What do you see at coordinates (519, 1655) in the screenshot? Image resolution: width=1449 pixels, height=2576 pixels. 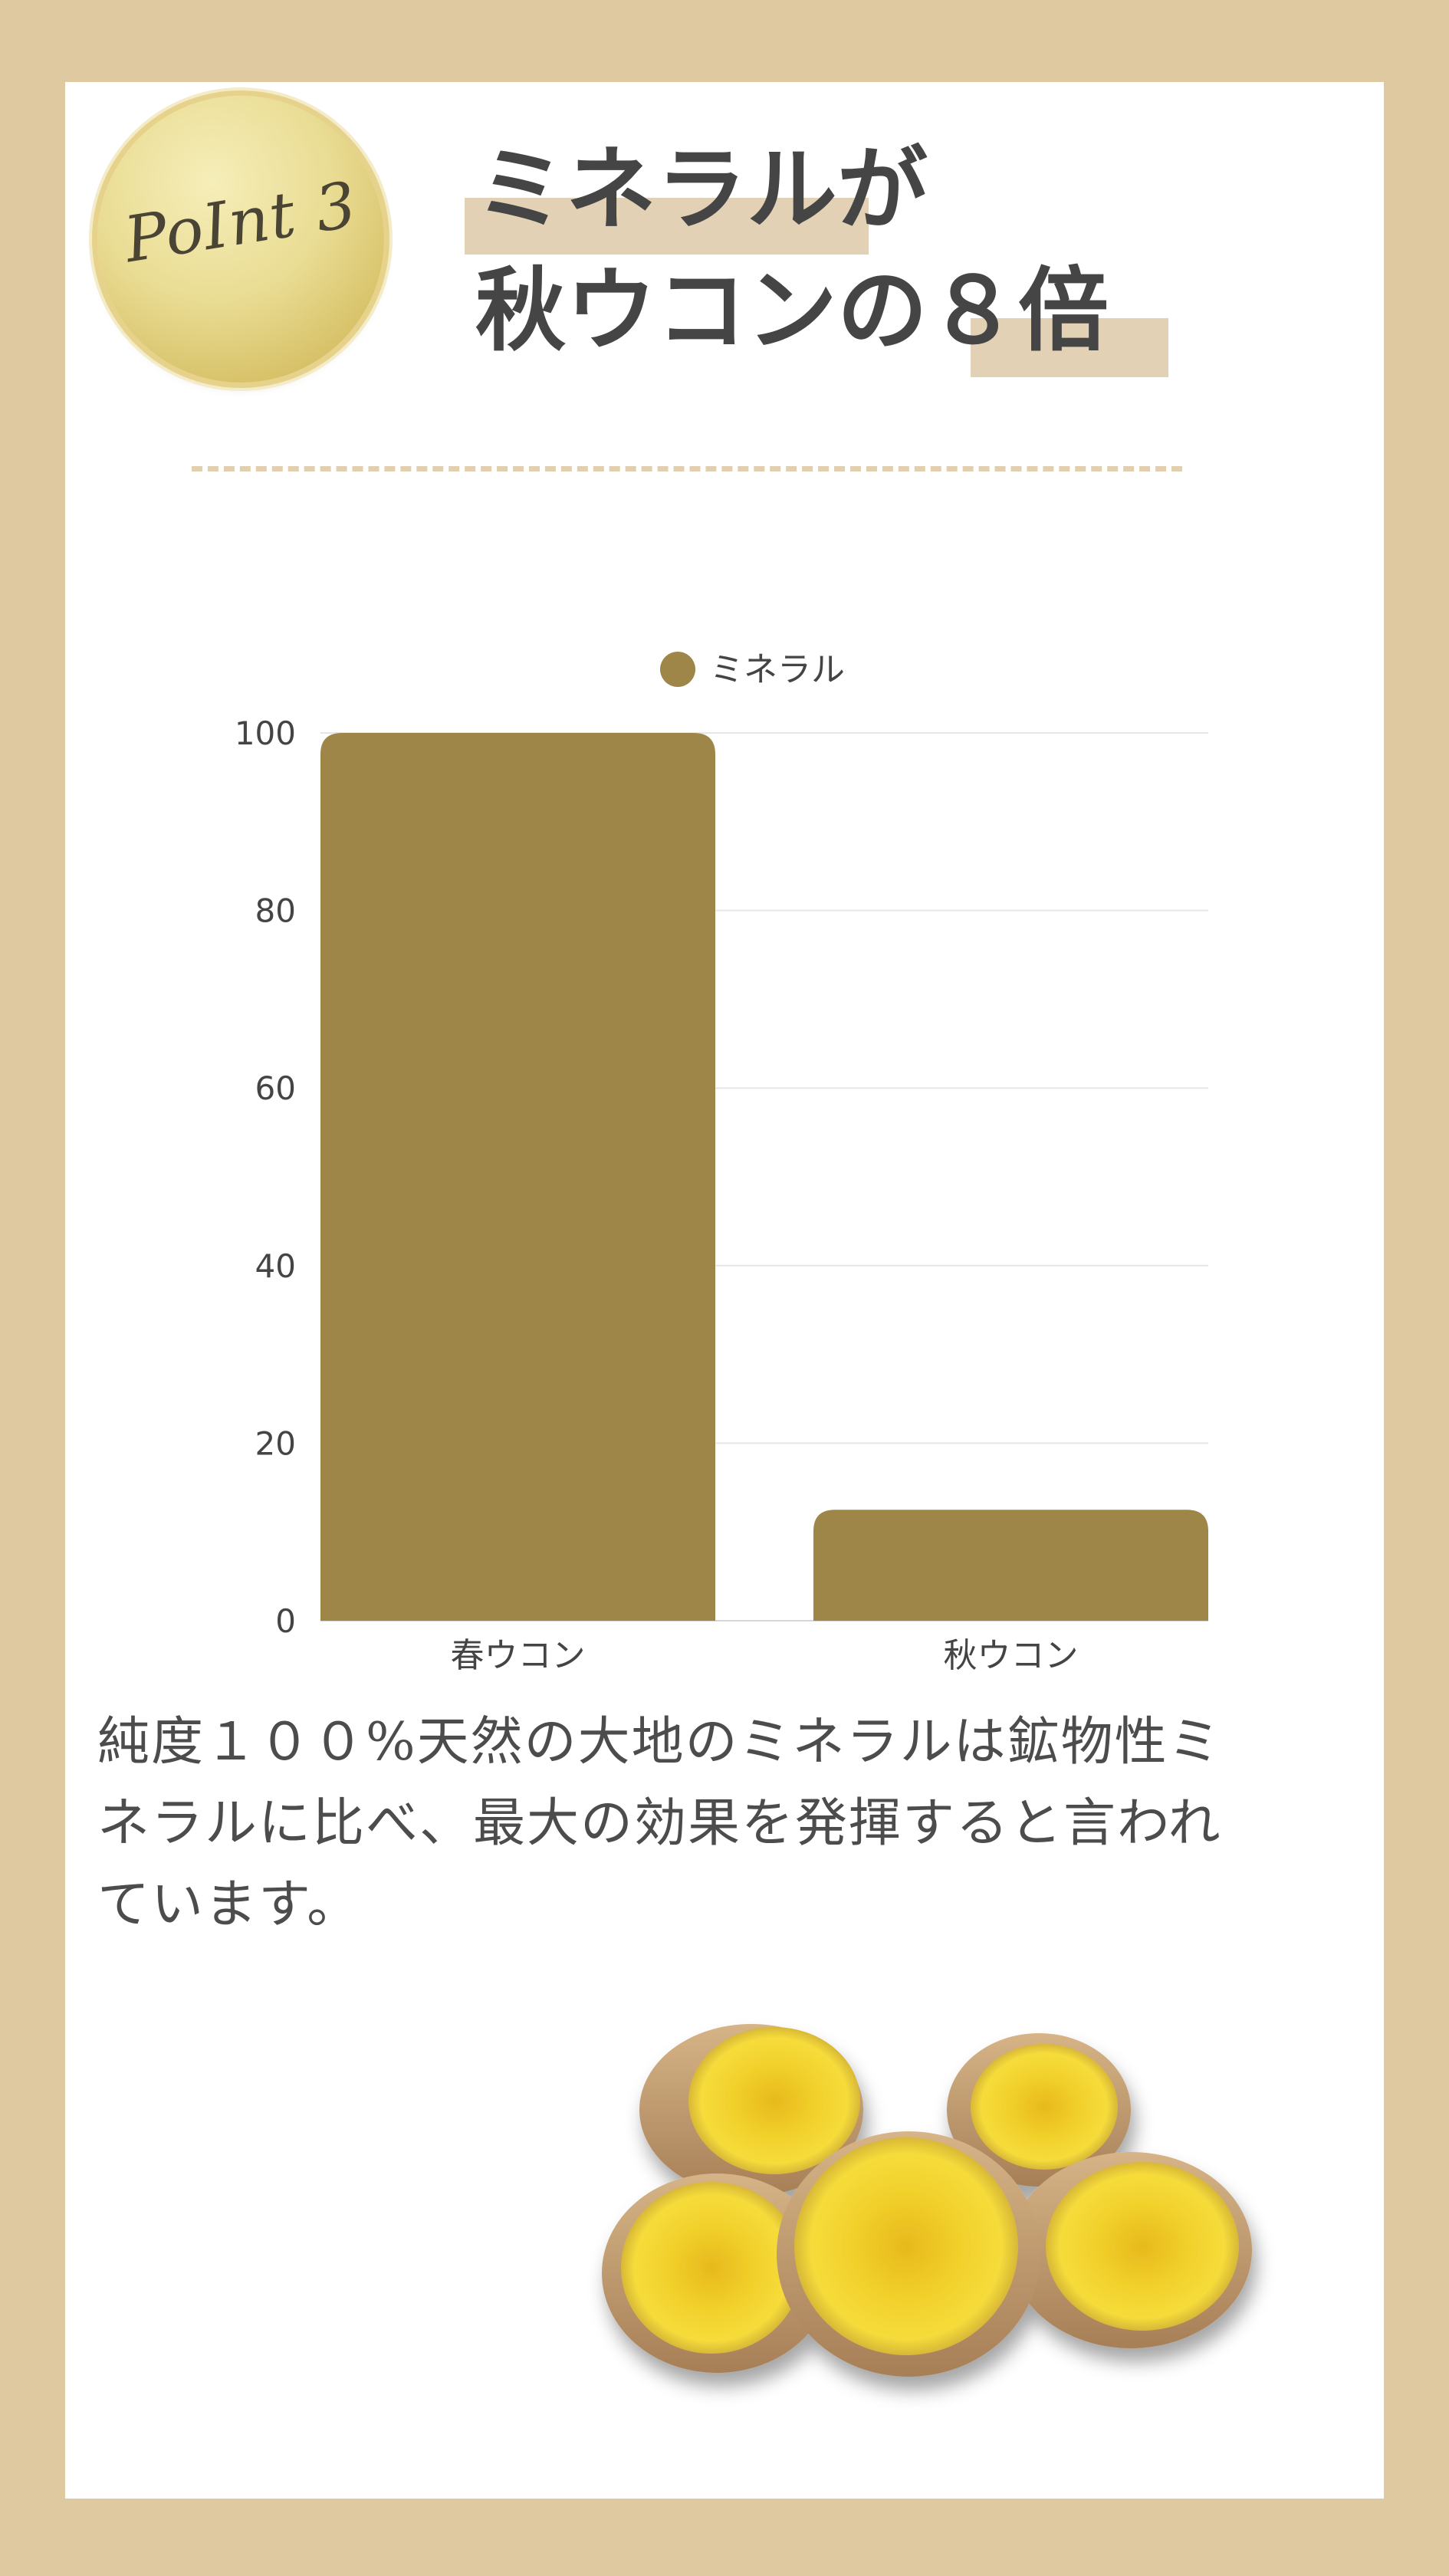 I see `x-tick-label: 春ウコン` at bounding box center [519, 1655].